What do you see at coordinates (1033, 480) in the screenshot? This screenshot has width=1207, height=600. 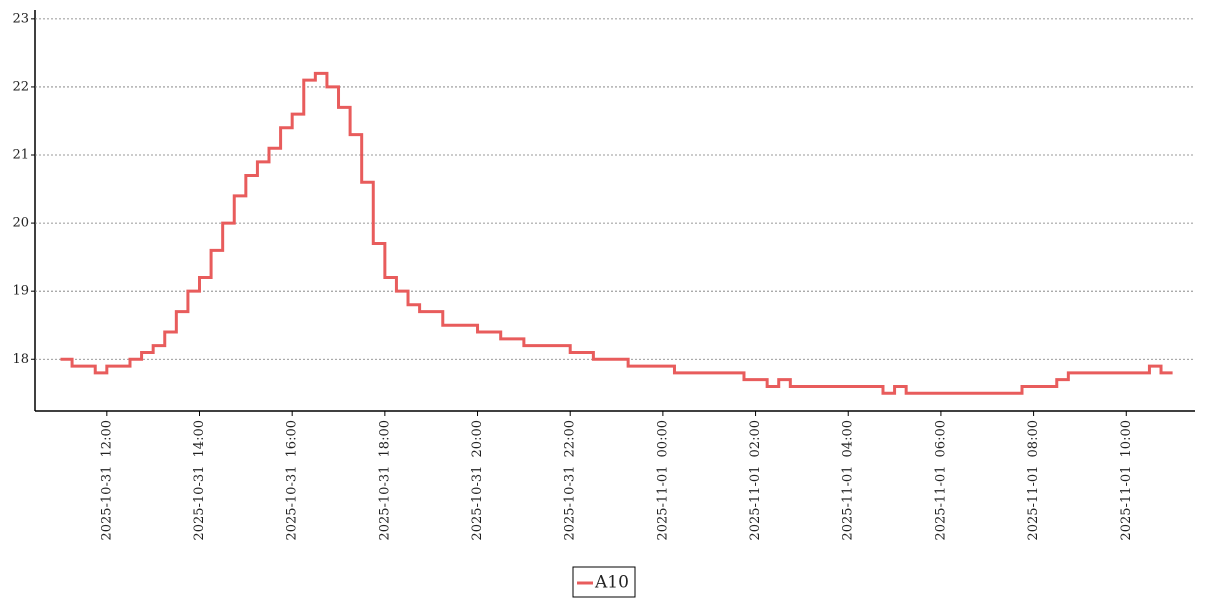 I see `x-tick-label: 2025-11-01 08:00` at bounding box center [1033, 480].